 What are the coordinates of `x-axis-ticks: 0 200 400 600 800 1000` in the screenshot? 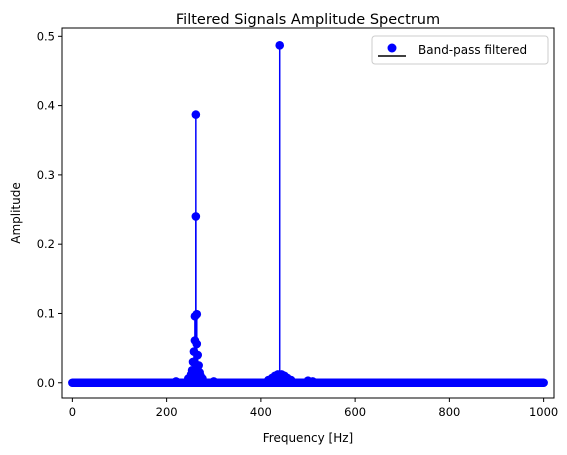 It's located at (313, 408).